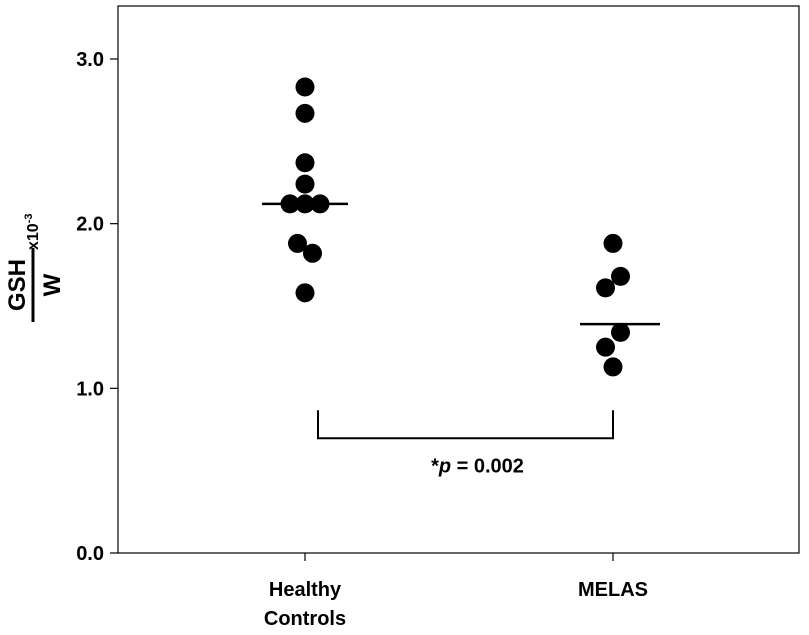  I want to click on y-tick-label: 3.0, so click(90, 60).